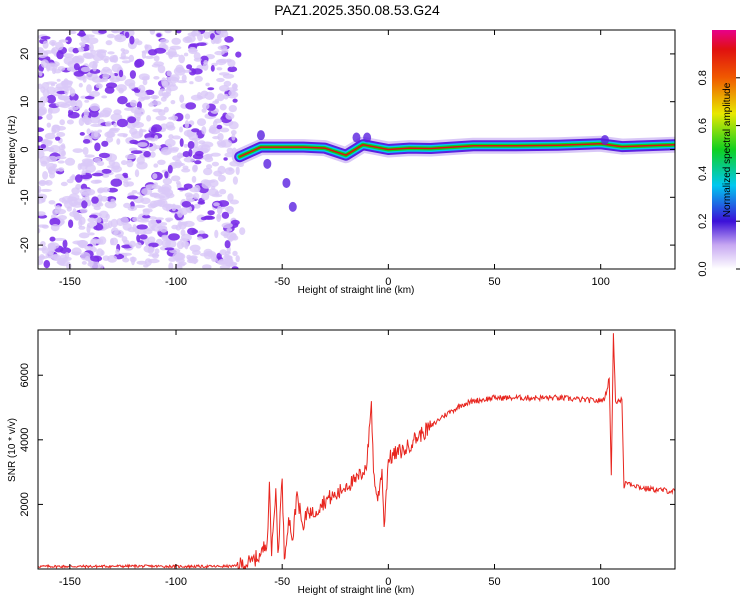 Image resolution: width=750 pixels, height=600 pixels. What do you see at coordinates (601, 582) in the screenshot?
I see `bottom-xtick-label: 100` at bounding box center [601, 582].